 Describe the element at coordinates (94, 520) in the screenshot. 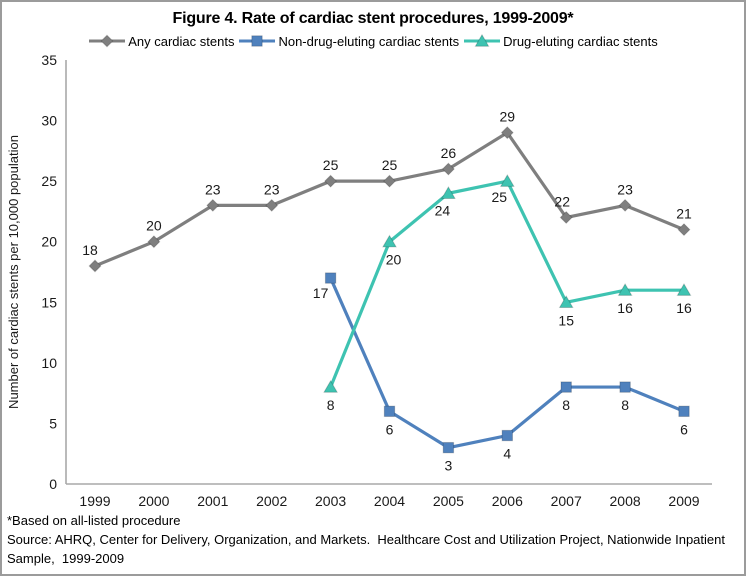

I see `footnote: *Based on all-listed procedure` at that location.